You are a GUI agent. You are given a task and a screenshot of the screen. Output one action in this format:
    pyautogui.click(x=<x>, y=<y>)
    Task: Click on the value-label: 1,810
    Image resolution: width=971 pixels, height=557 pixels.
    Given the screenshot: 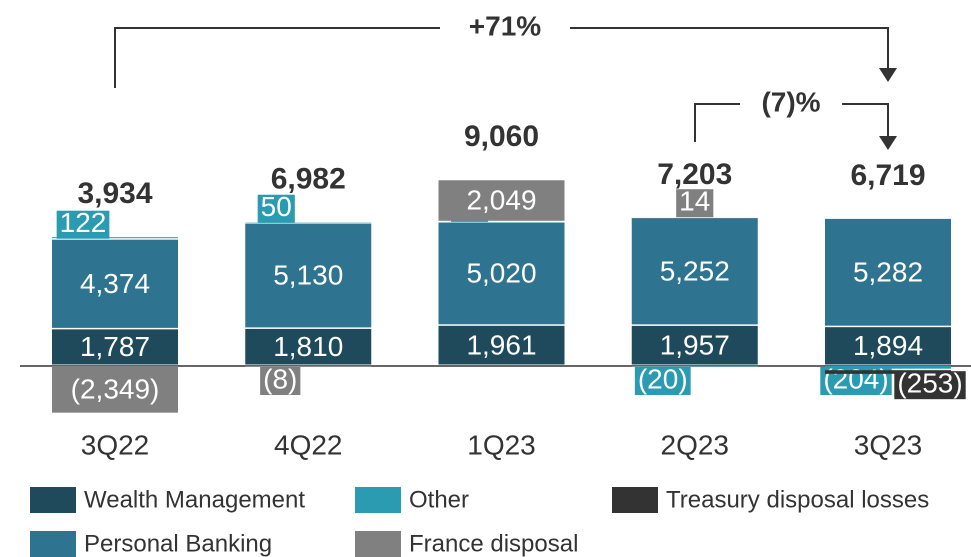 What is the action you would take?
    pyautogui.click(x=308, y=346)
    